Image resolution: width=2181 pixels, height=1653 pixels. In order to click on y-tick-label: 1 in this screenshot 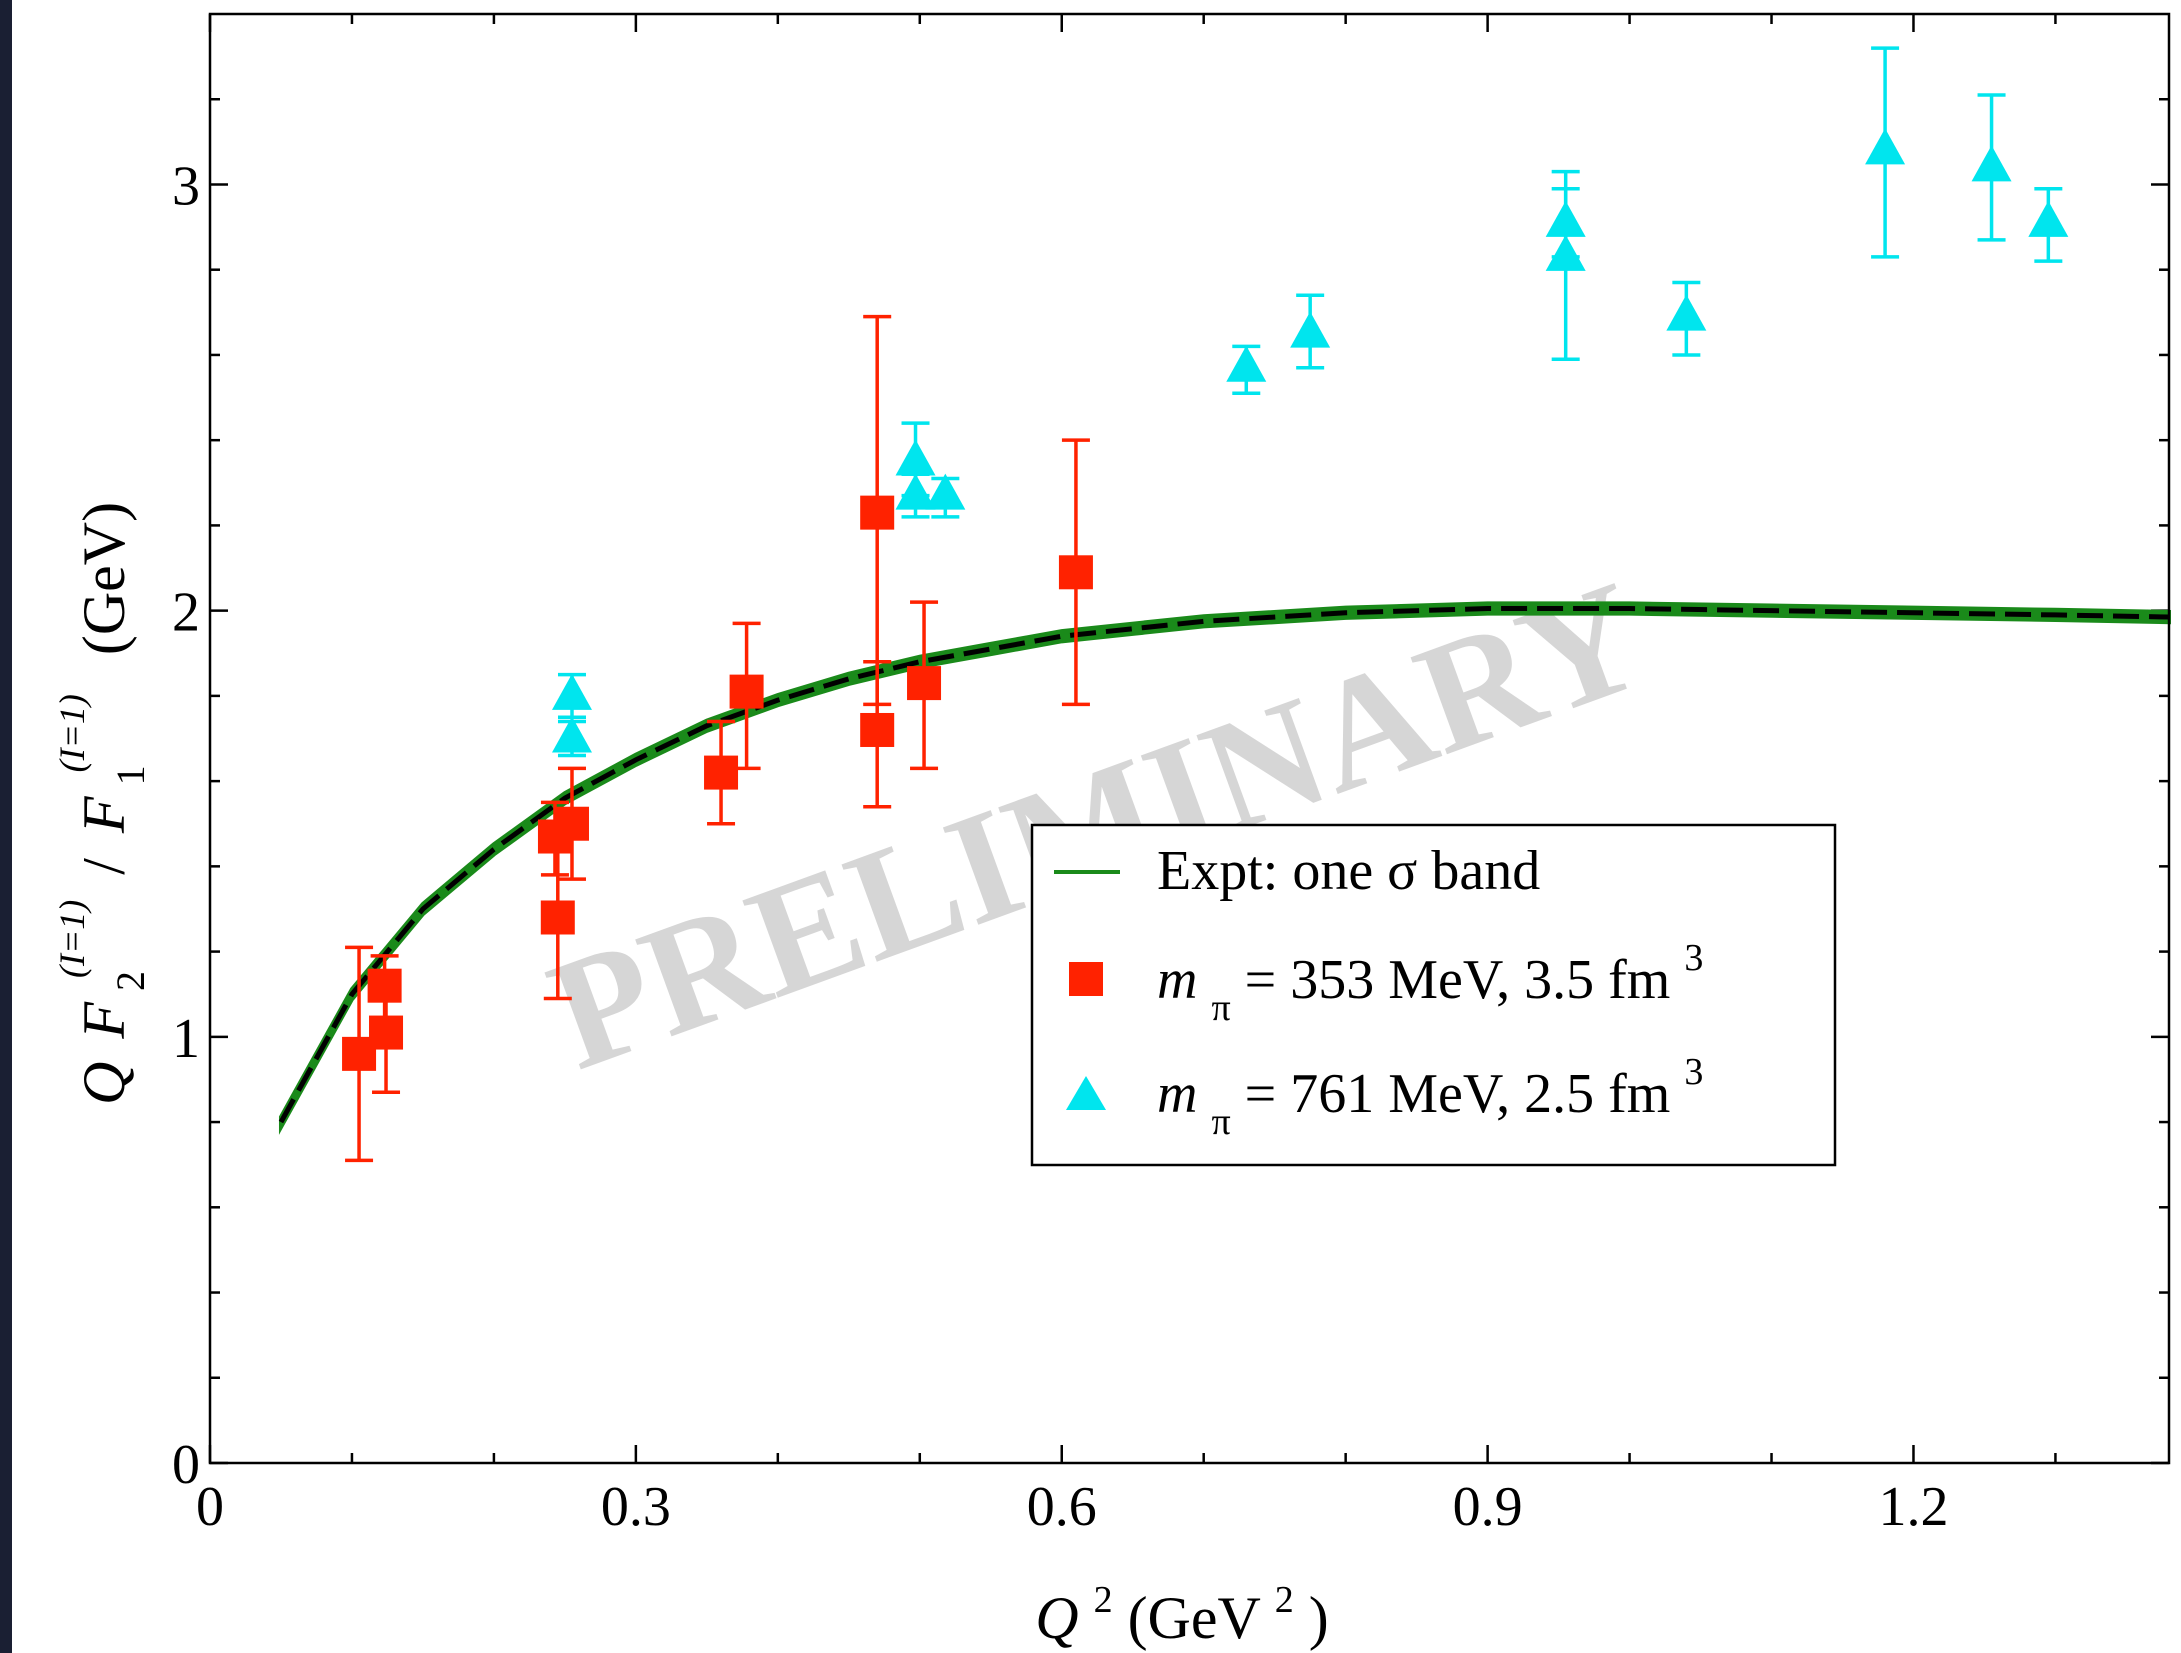, I will do `click(186, 1039)`.